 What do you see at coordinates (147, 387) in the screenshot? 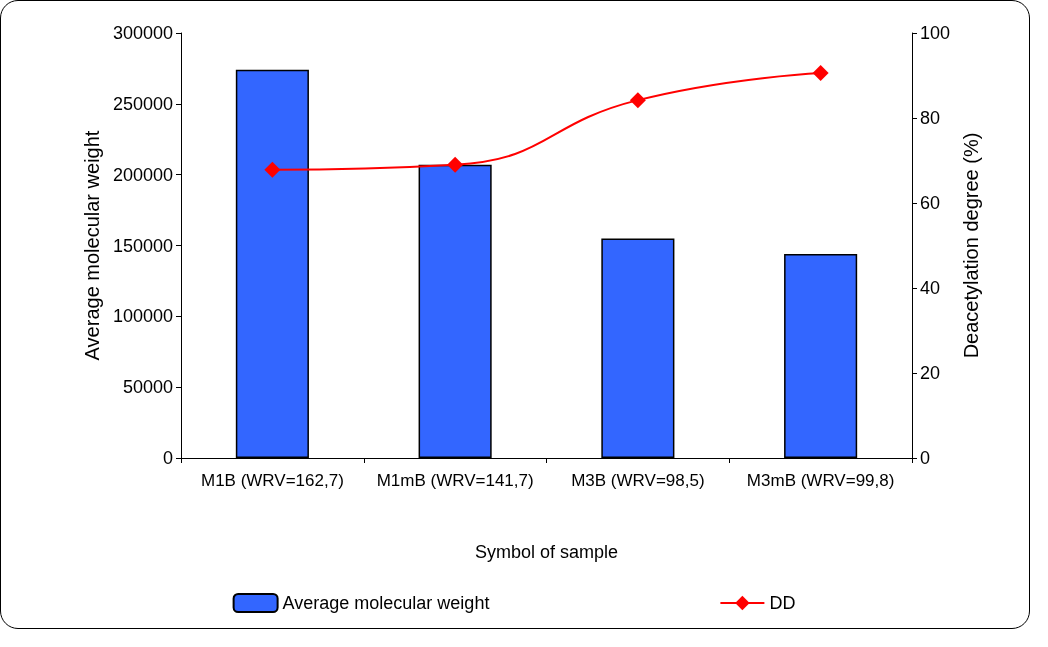
I see `y-tick-label: 50000` at bounding box center [147, 387].